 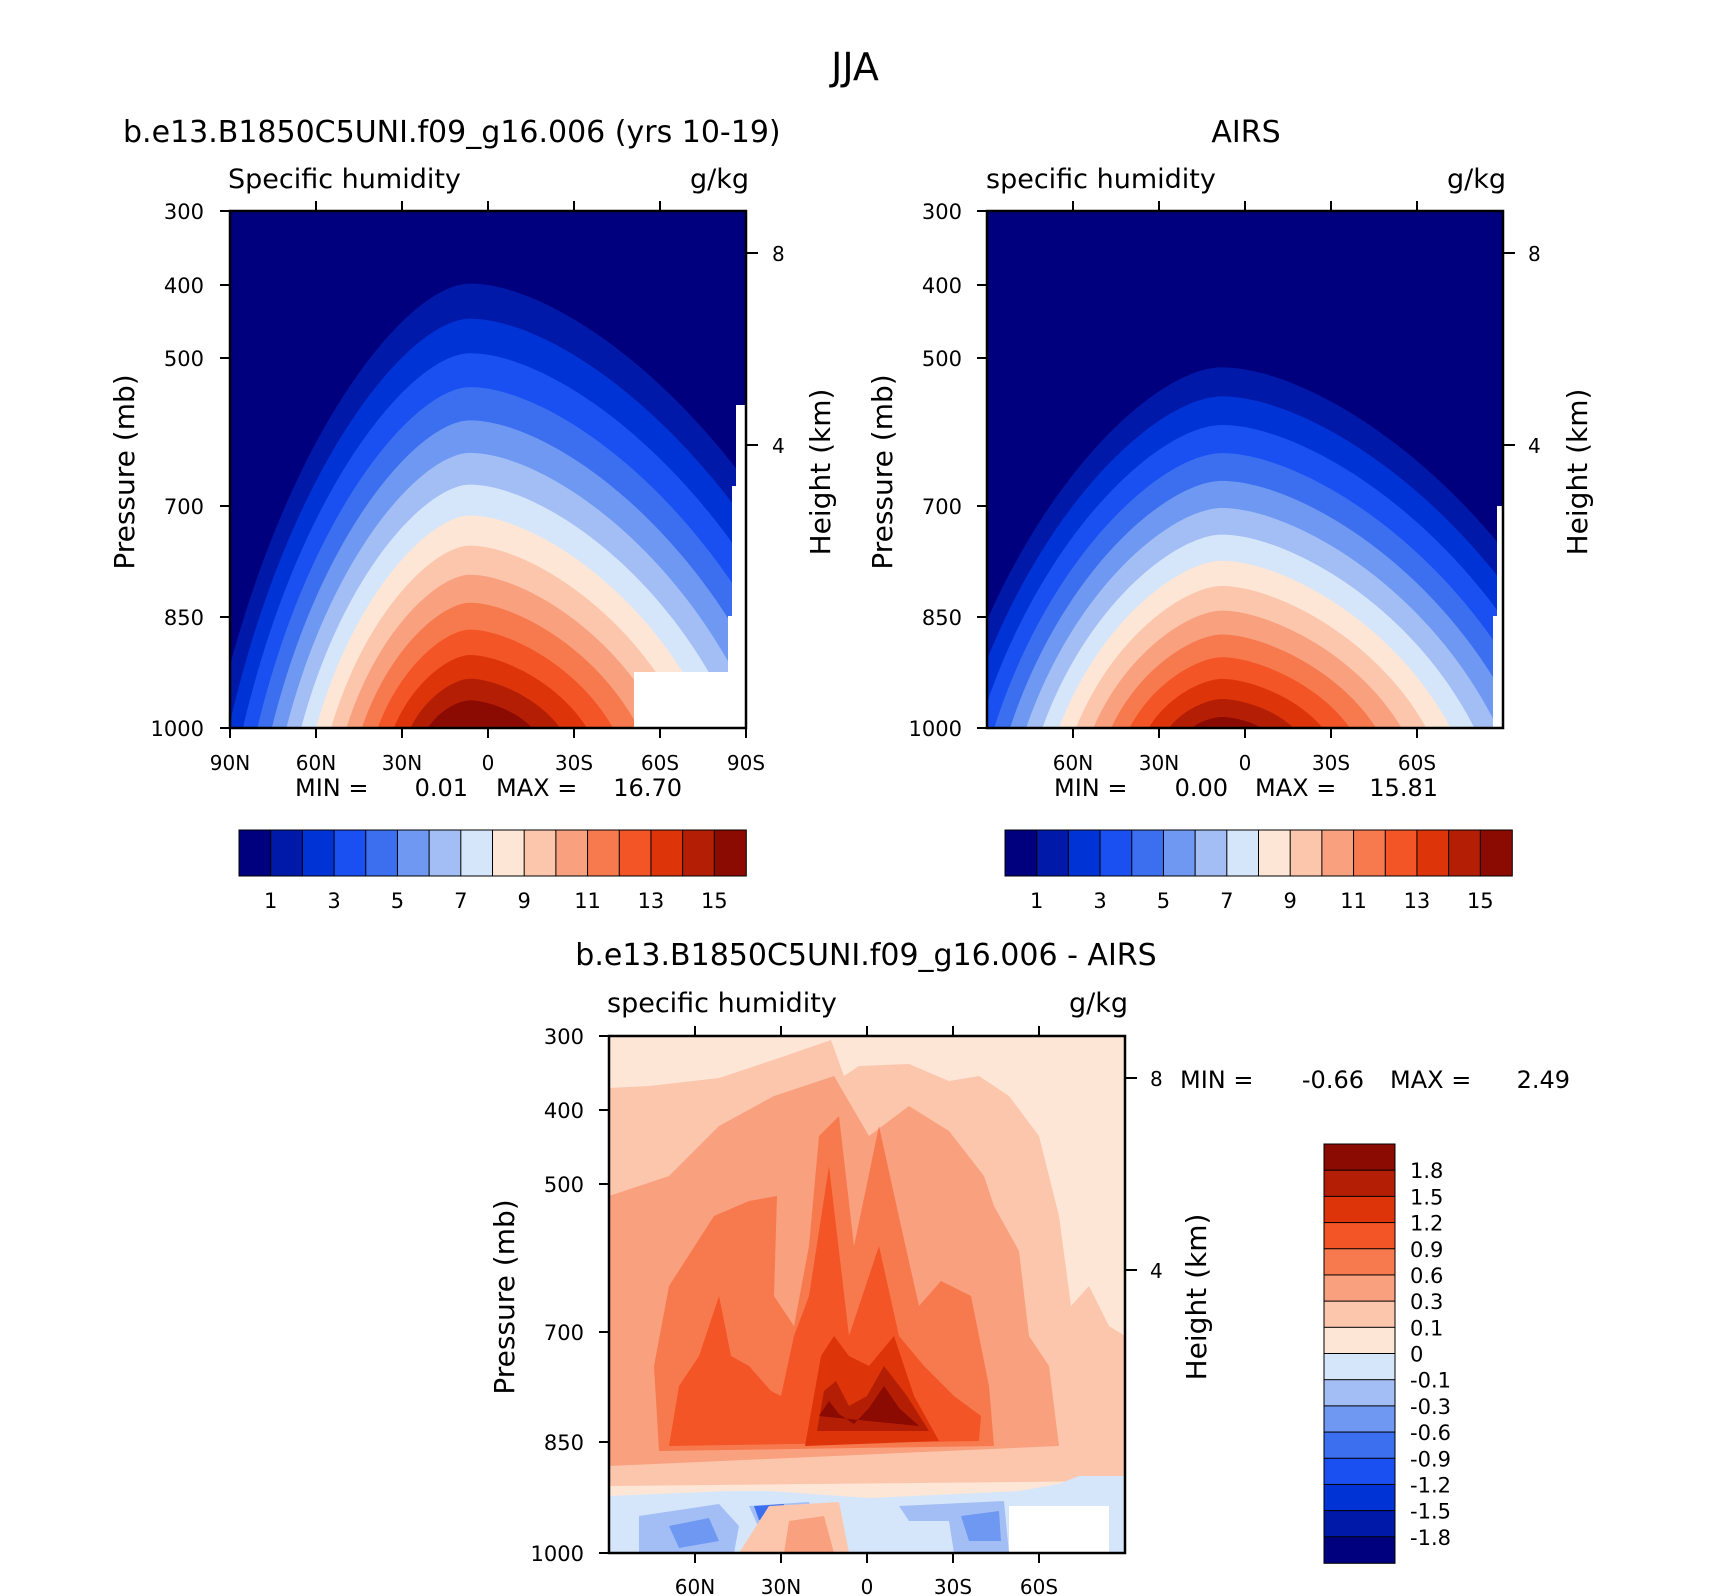 I want to click on colorbar-label: -1.2, so click(x=1430, y=1485).